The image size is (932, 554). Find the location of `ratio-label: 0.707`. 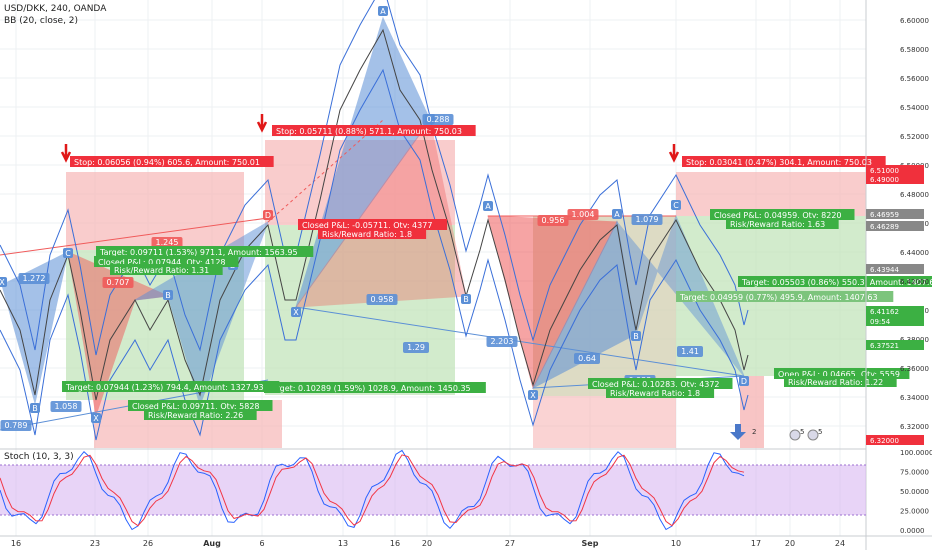

ratio-label: 0.707 is located at coordinates (118, 282).